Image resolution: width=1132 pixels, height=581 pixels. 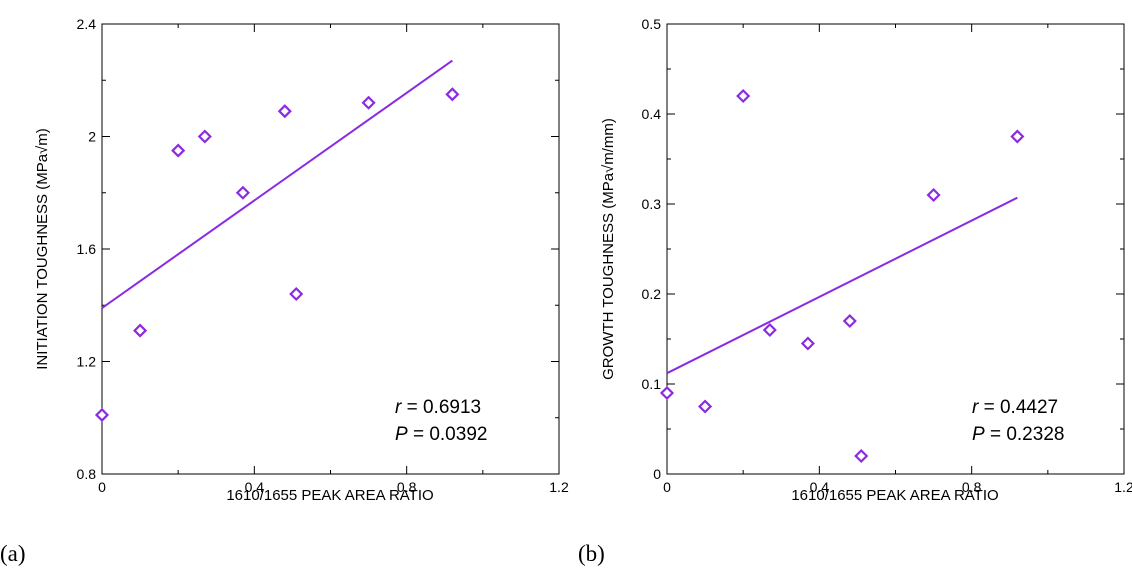 What do you see at coordinates (87, 24) in the screenshot?
I see `y-tick-label: 2.4` at bounding box center [87, 24].